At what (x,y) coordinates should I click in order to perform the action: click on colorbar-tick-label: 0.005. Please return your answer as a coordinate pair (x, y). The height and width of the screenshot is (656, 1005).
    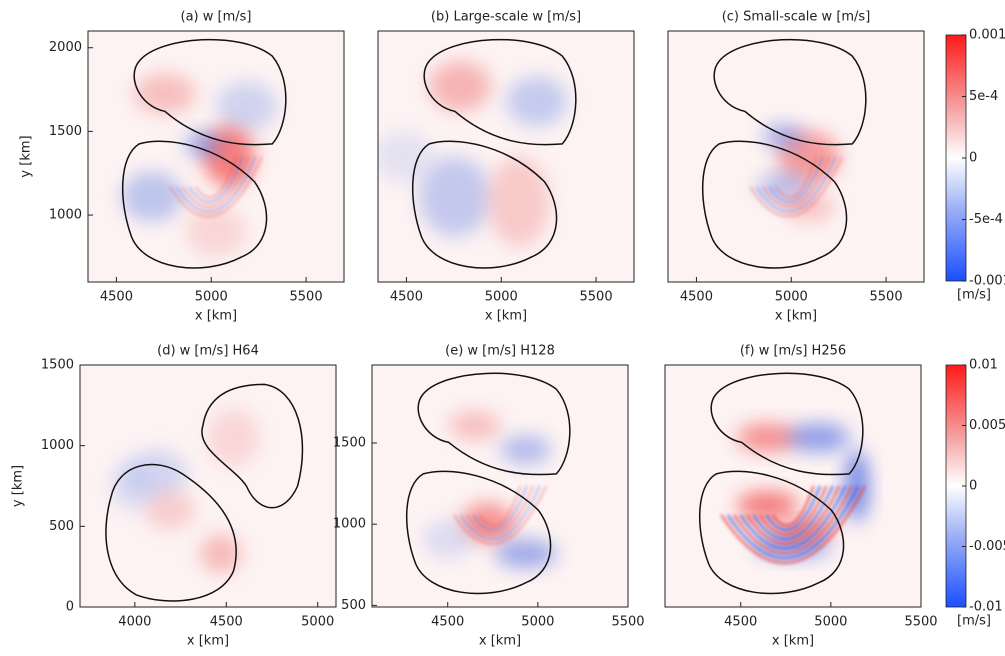
    Looking at the image, I should click on (987, 425).